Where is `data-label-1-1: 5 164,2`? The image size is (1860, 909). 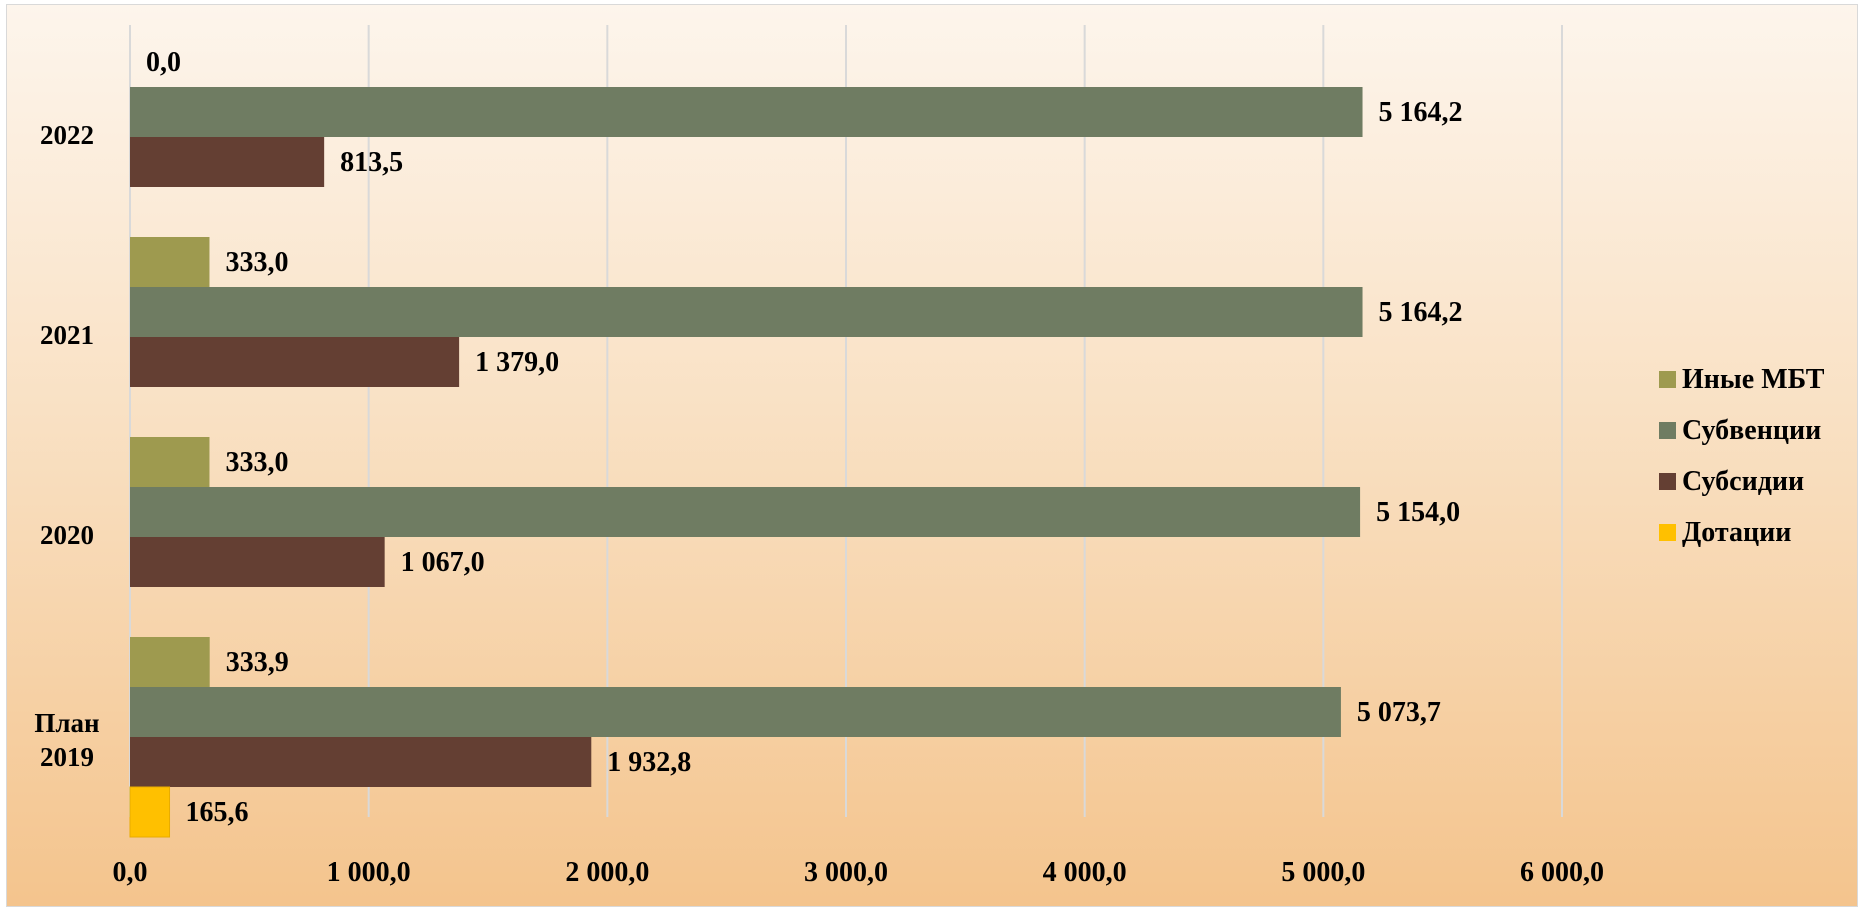
data-label-1-1: 5 164,2 is located at coordinates (1421, 312).